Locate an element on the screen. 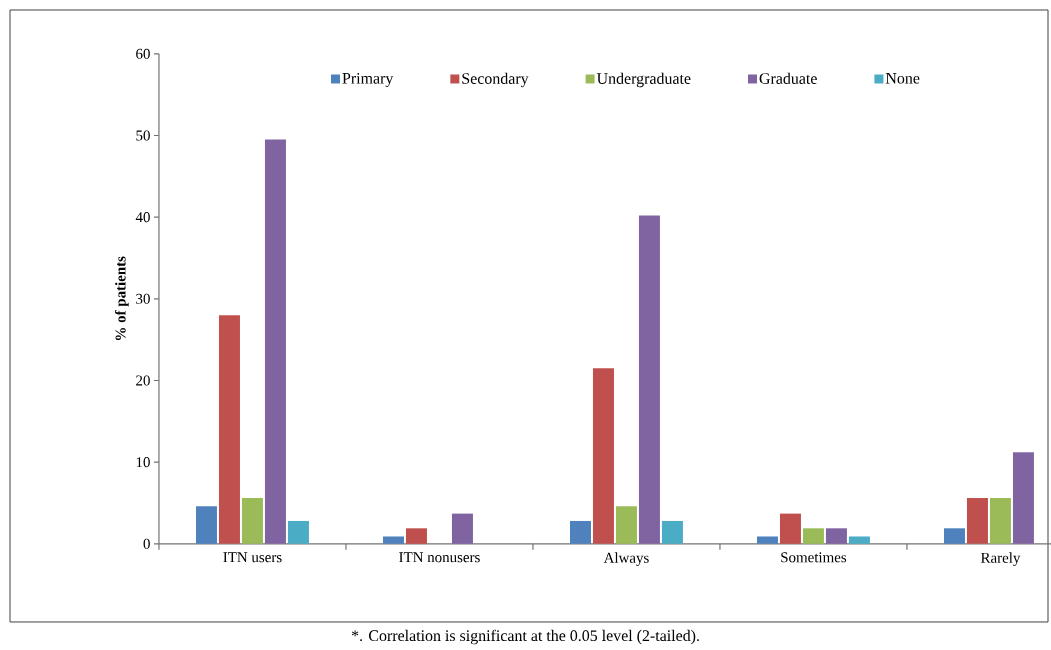 This screenshot has width=1051, height=650. x-tick-label: Sometimes is located at coordinates (814, 557).